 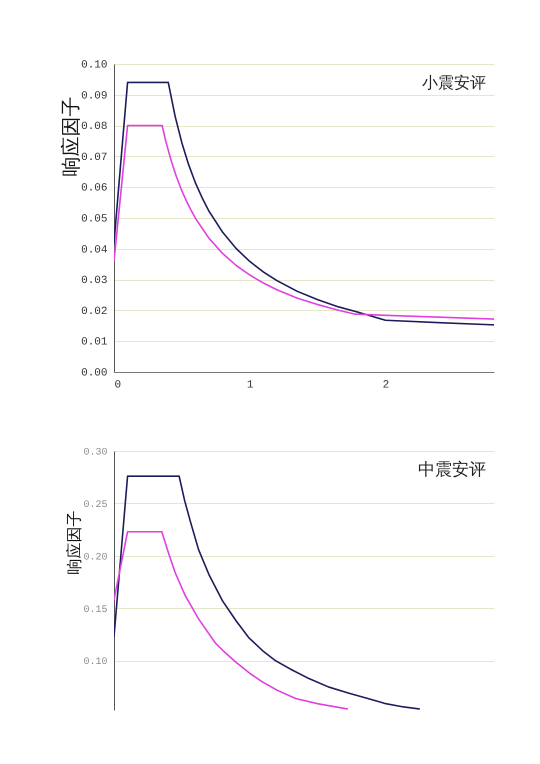 What do you see at coordinates (386, 386) in the screenshot?
I see `x-tick-label: 2` at bounding box center [386, 386].